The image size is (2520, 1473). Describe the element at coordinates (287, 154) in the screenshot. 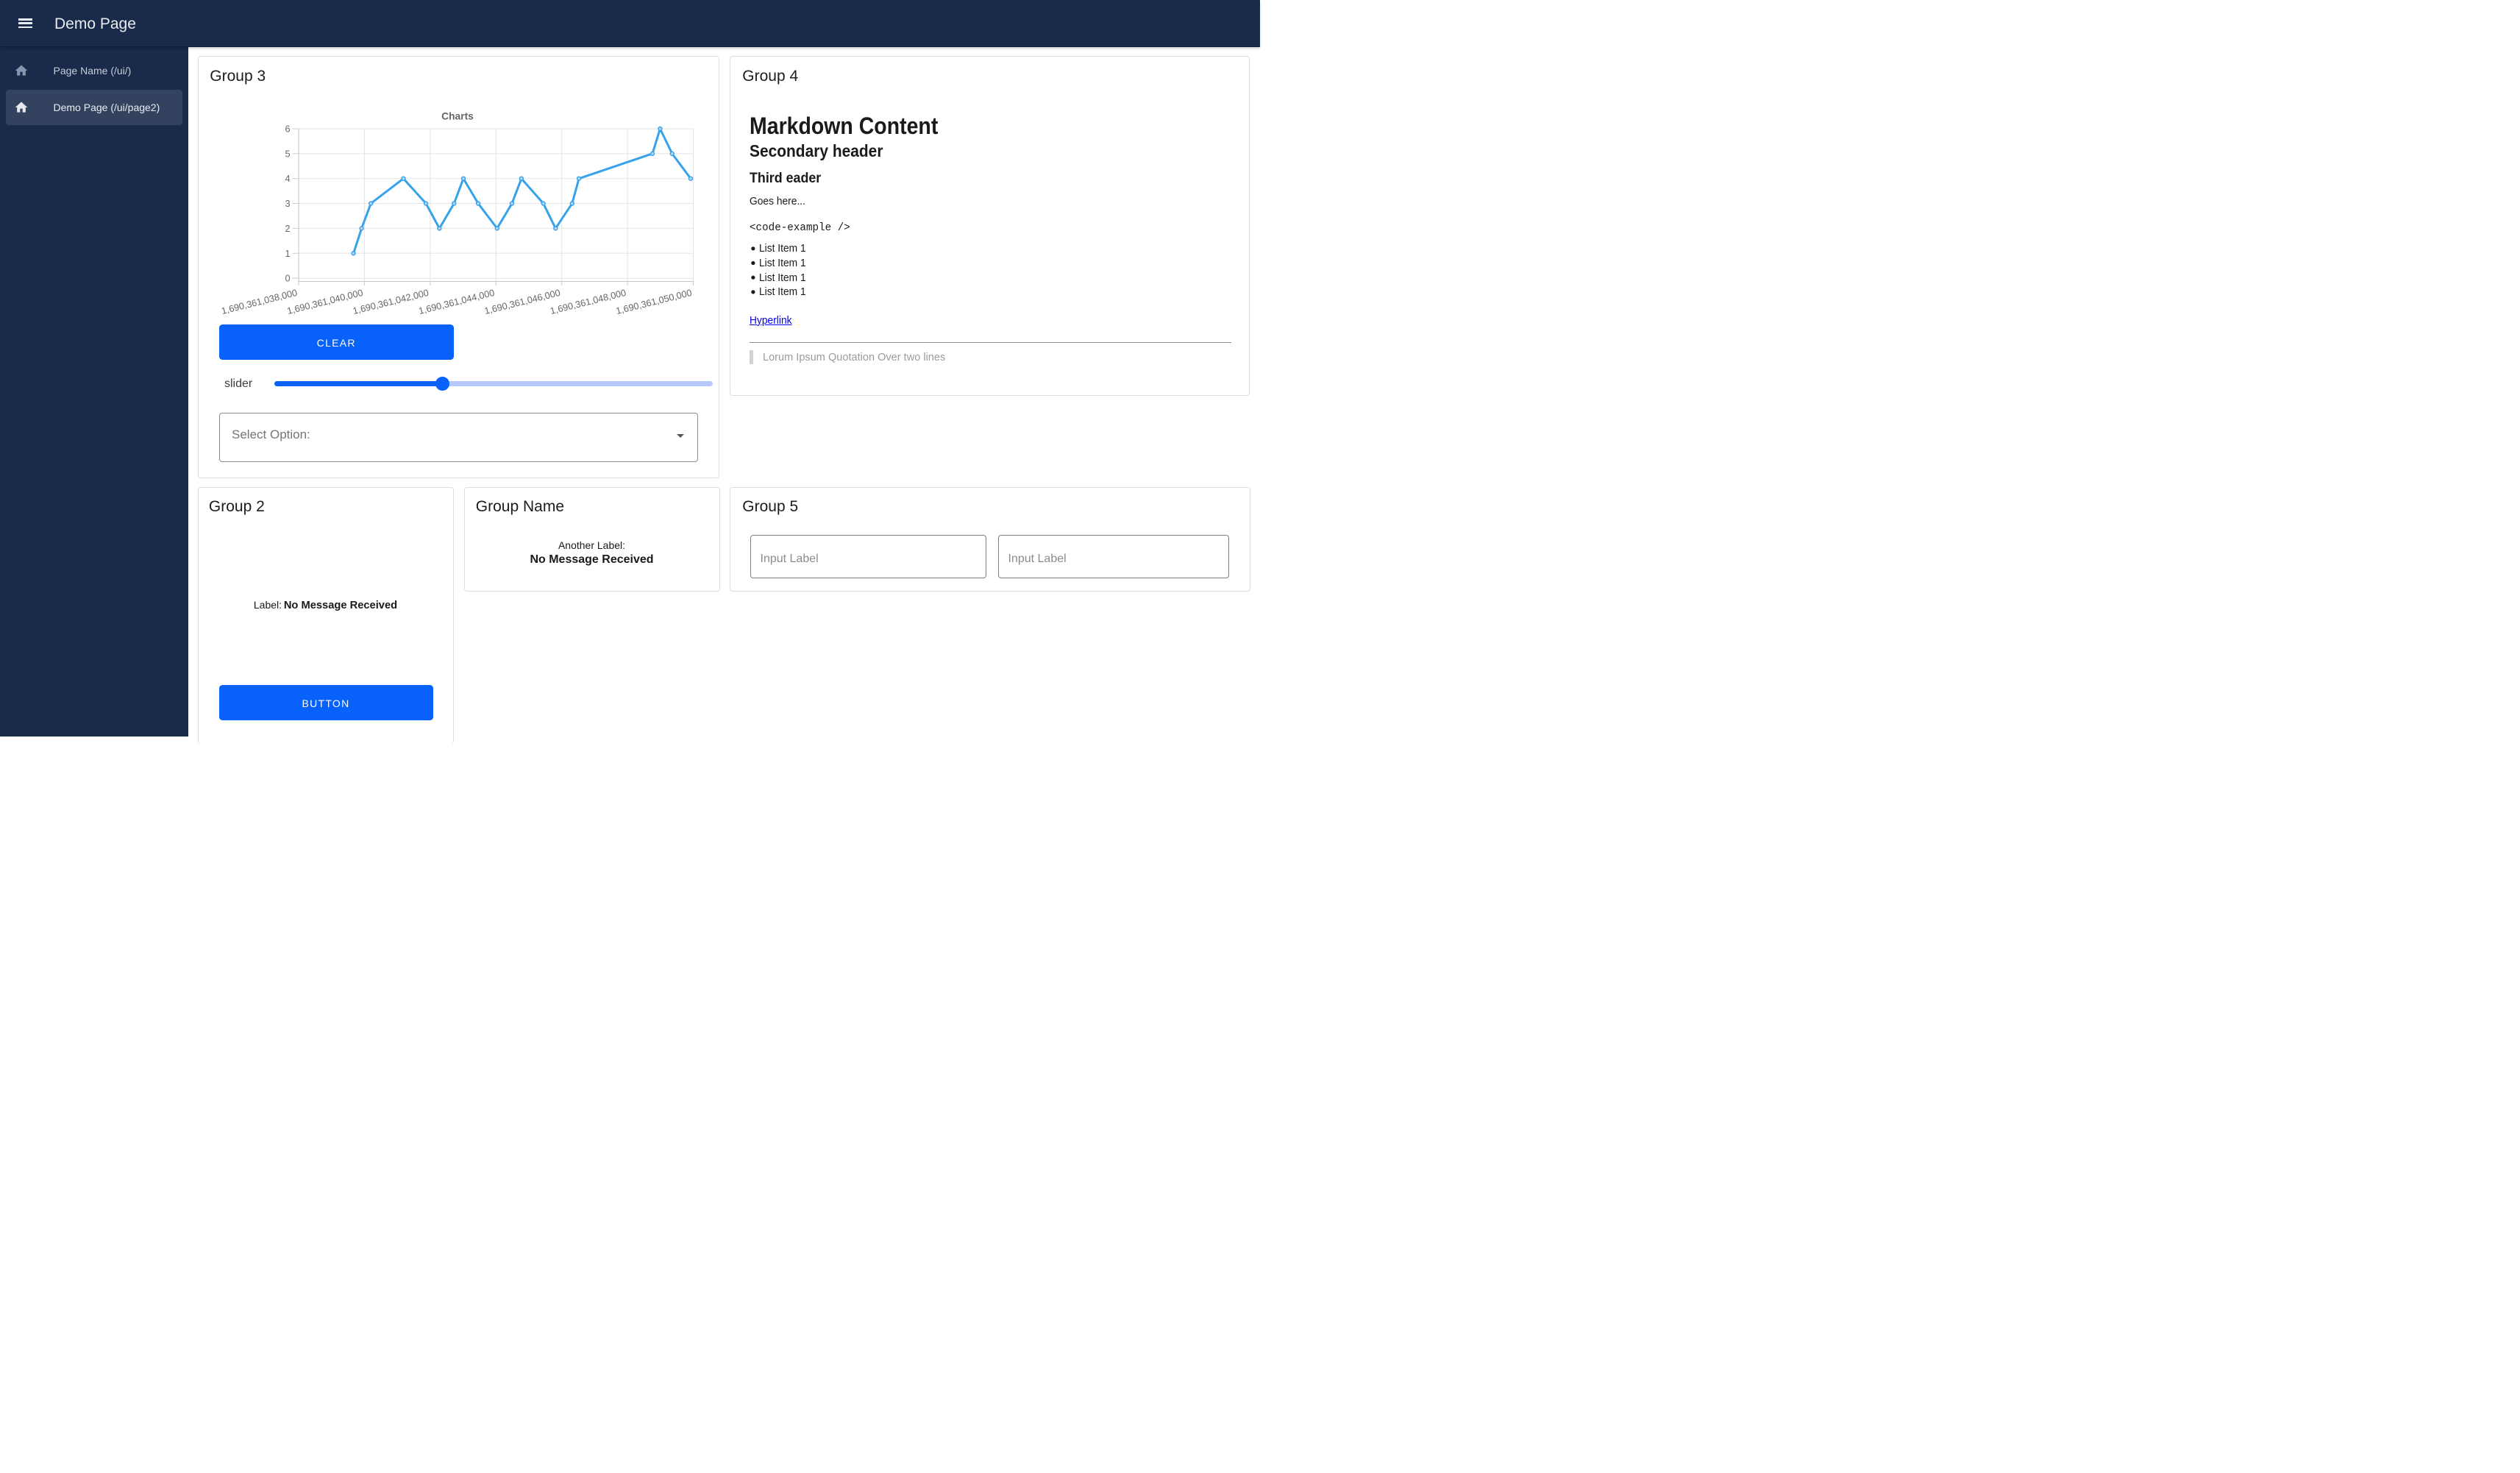

I see `svg-text: 5` at that location.